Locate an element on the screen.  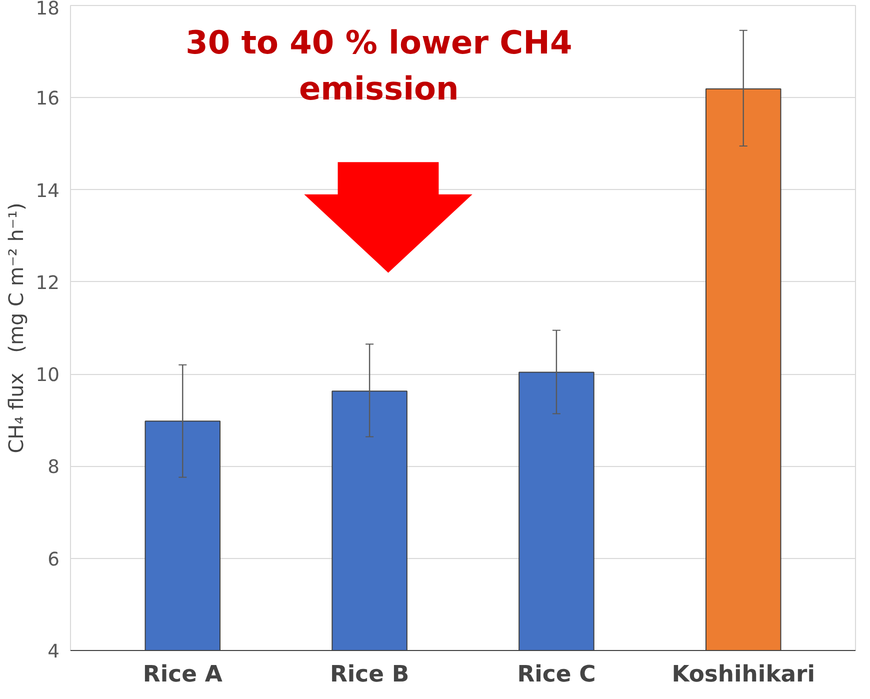
x-tick-label: Rice B is located at coordinates (370, 675).